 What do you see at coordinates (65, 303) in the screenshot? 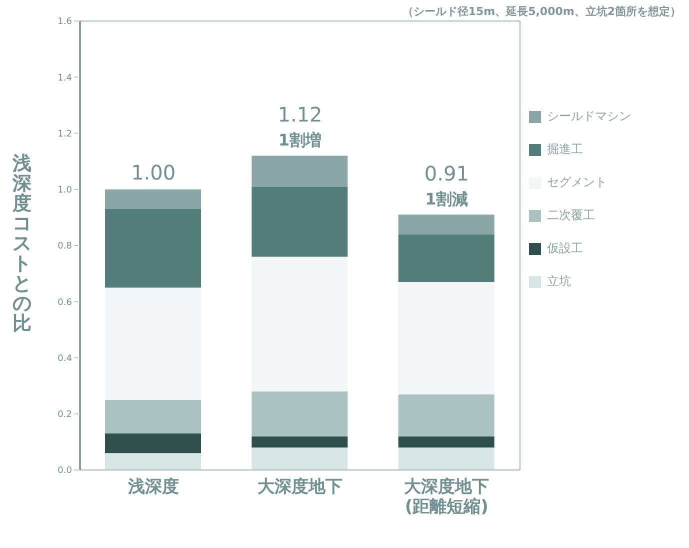
I see `y-tick-label: 0.6` at bounding box center [65, 303].